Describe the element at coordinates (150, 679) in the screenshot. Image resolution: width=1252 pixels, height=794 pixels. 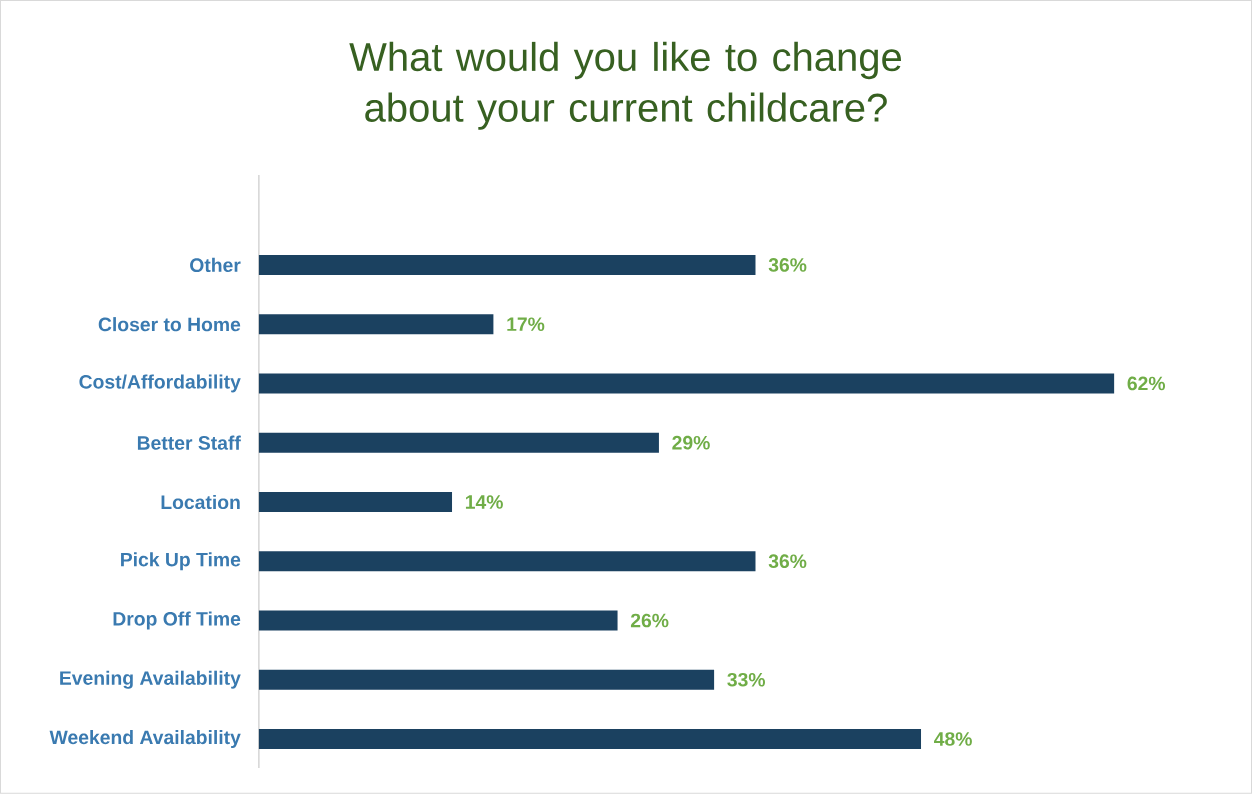
I see `y-tick-label: Evening Availability` at that location.